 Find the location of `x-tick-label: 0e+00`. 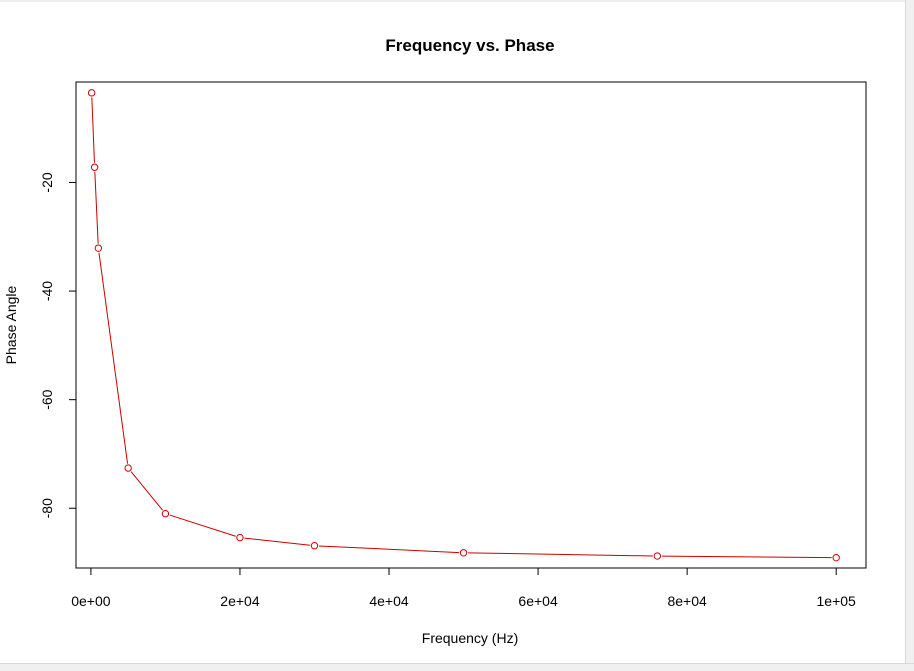

x-tick-label: 0e+00 is located at coordinates (91, 601).